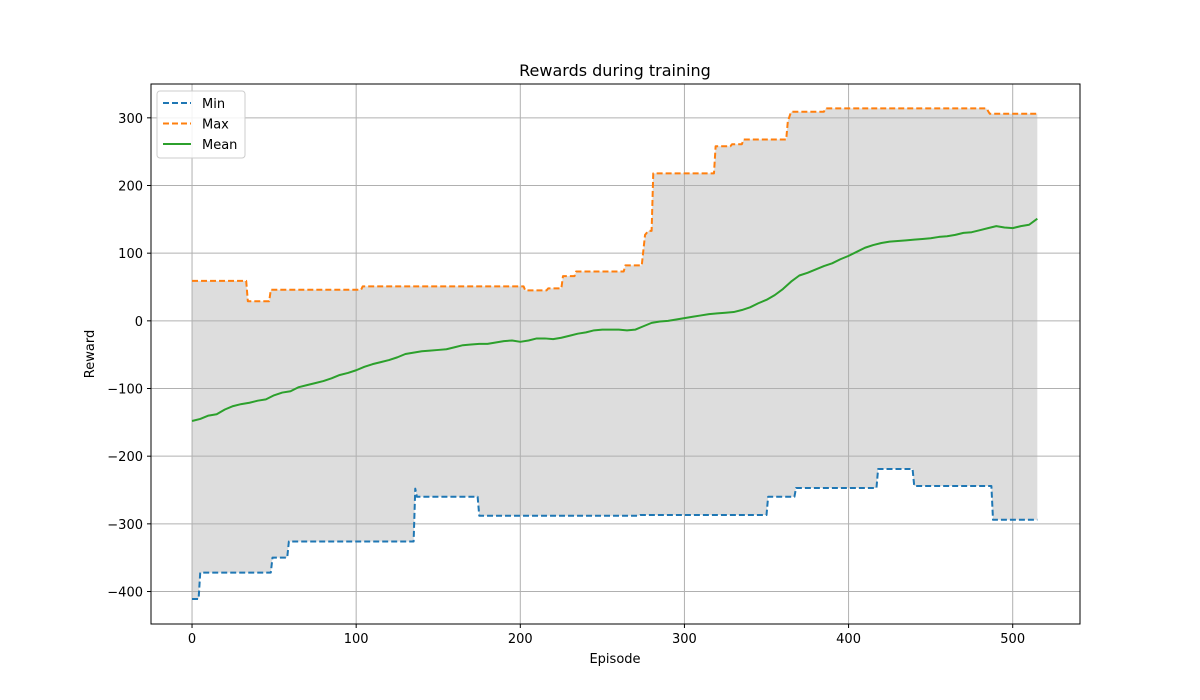 The height and width of the screenshot is (700, 1200). What do you see at coordinates (125, 390) in the screenshot?
I see `y-tick-label: −100` at bounding box center [125, 390].